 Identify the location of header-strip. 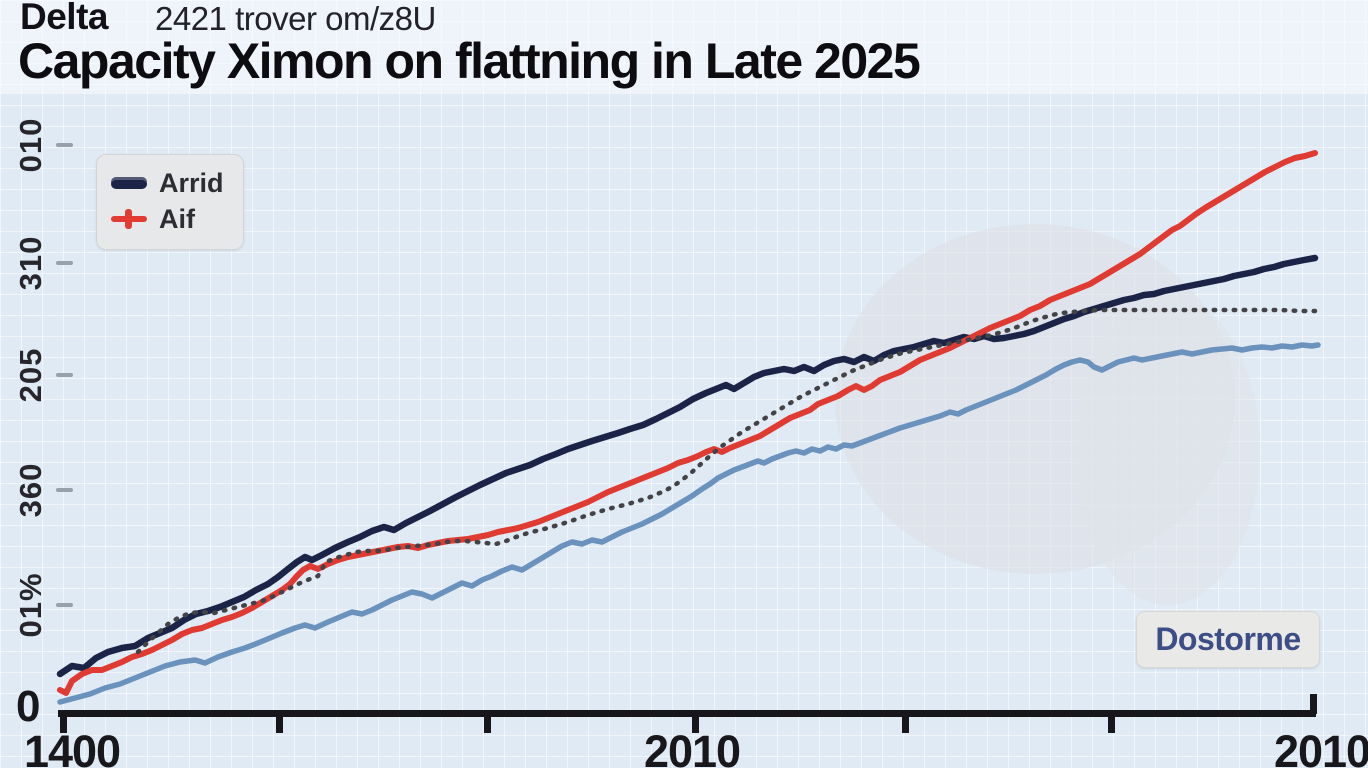
(684, 47).